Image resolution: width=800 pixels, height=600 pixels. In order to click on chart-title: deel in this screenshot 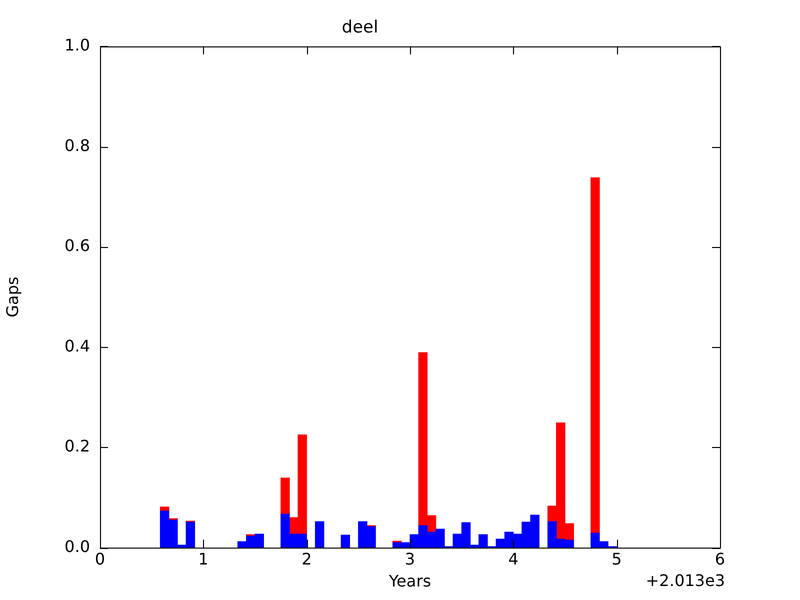, I will do `click(360, 28)`.